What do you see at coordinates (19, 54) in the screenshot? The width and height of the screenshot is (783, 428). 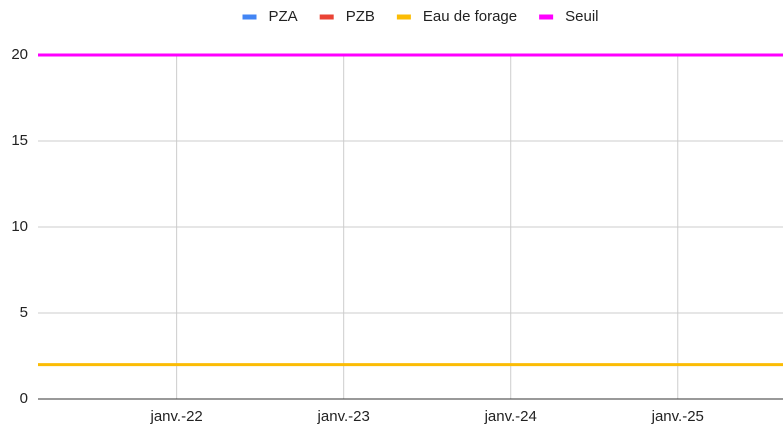 I see `y-tick-label: 20` at bounding box center [19, 54].